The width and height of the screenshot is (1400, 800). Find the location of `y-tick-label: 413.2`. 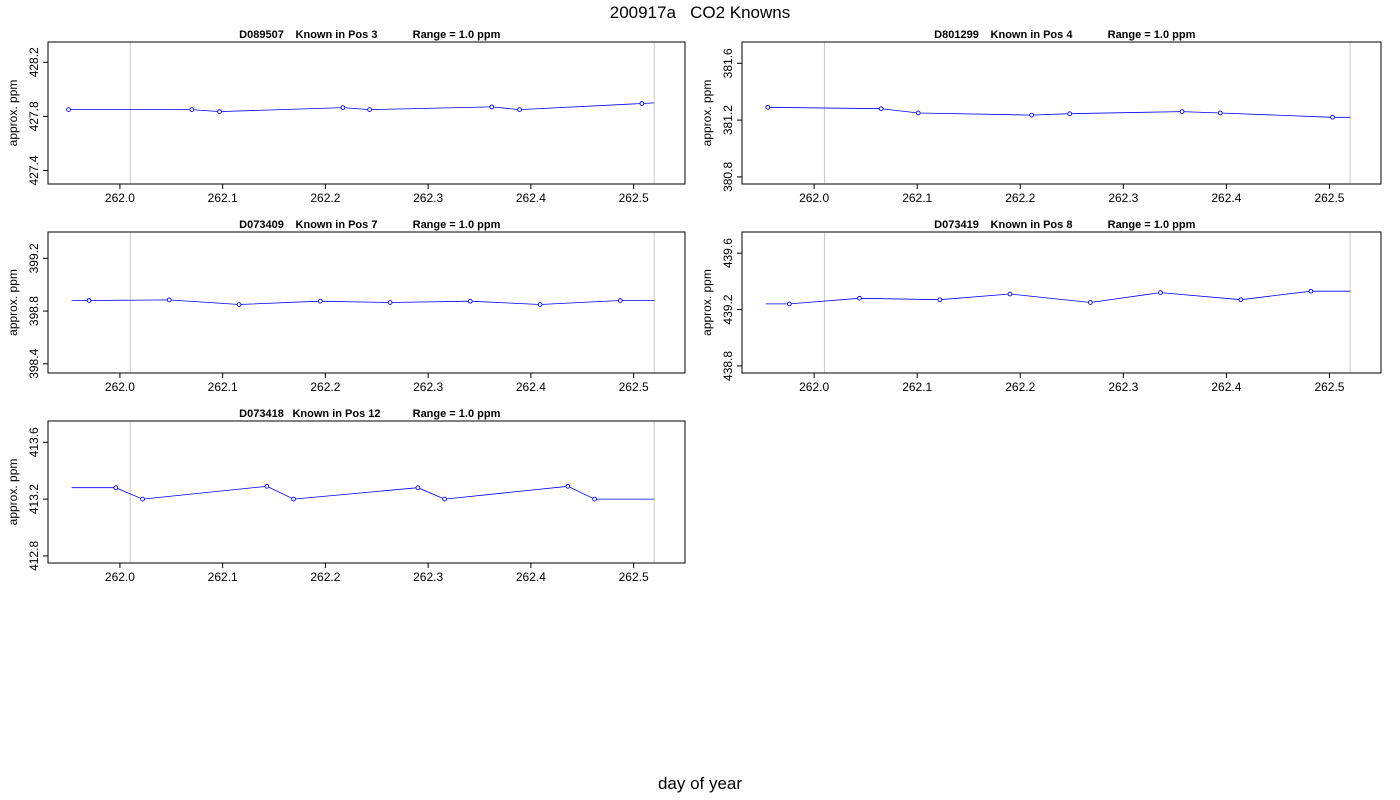

y-tick-label: 413.2 is located at coordinates (34, 499).